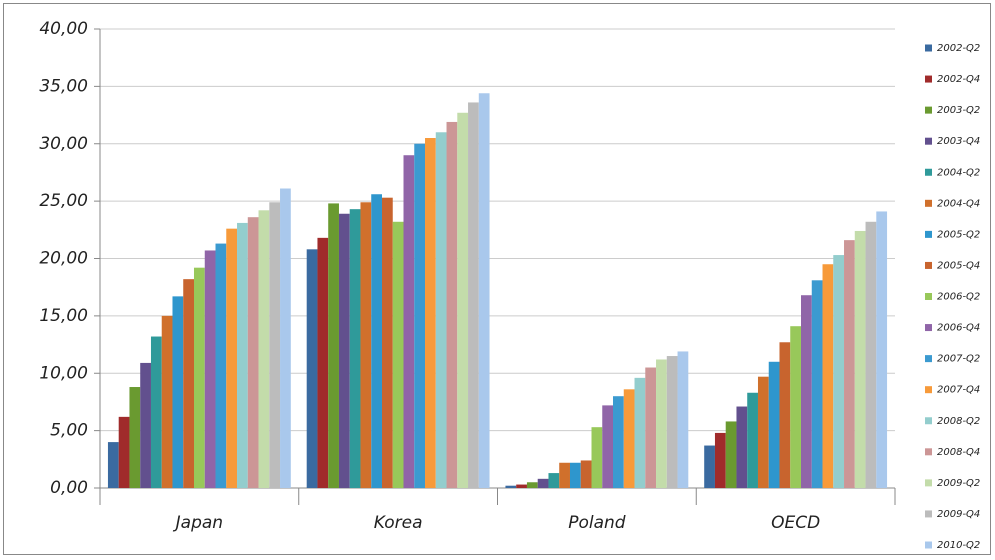 This screenshot has width=995, height=560. What do you see at coordinates (63, 144) in the screenshot?
I see `y-tick-label: 30,00` at bounding box center [63, 144].